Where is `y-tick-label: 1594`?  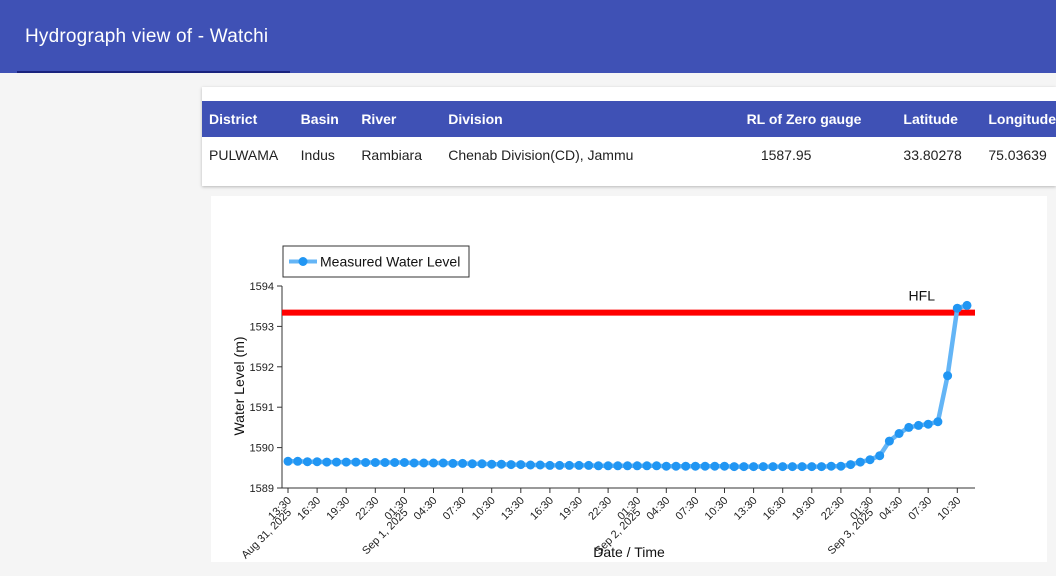 y-tick-label: 1594 is located at coordinates (262, 287).